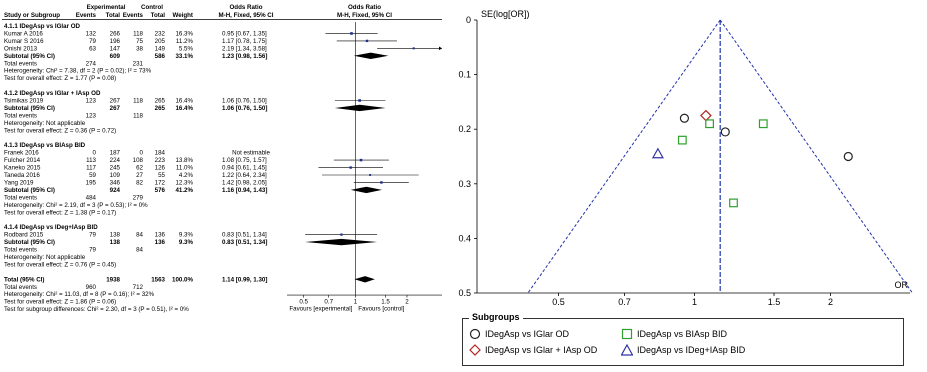  What do you see at coordinates (42, 26) in the screenshot?
I see `row-label: 4.1.1 IDegAsp vs IGlar OD` at bounding box center [42, 26].